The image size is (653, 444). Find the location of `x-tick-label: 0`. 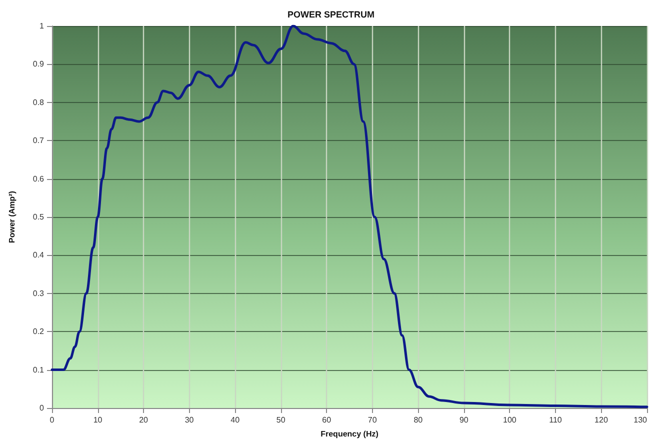

x-tick-label: 0 is located at coordinates (52, 420).